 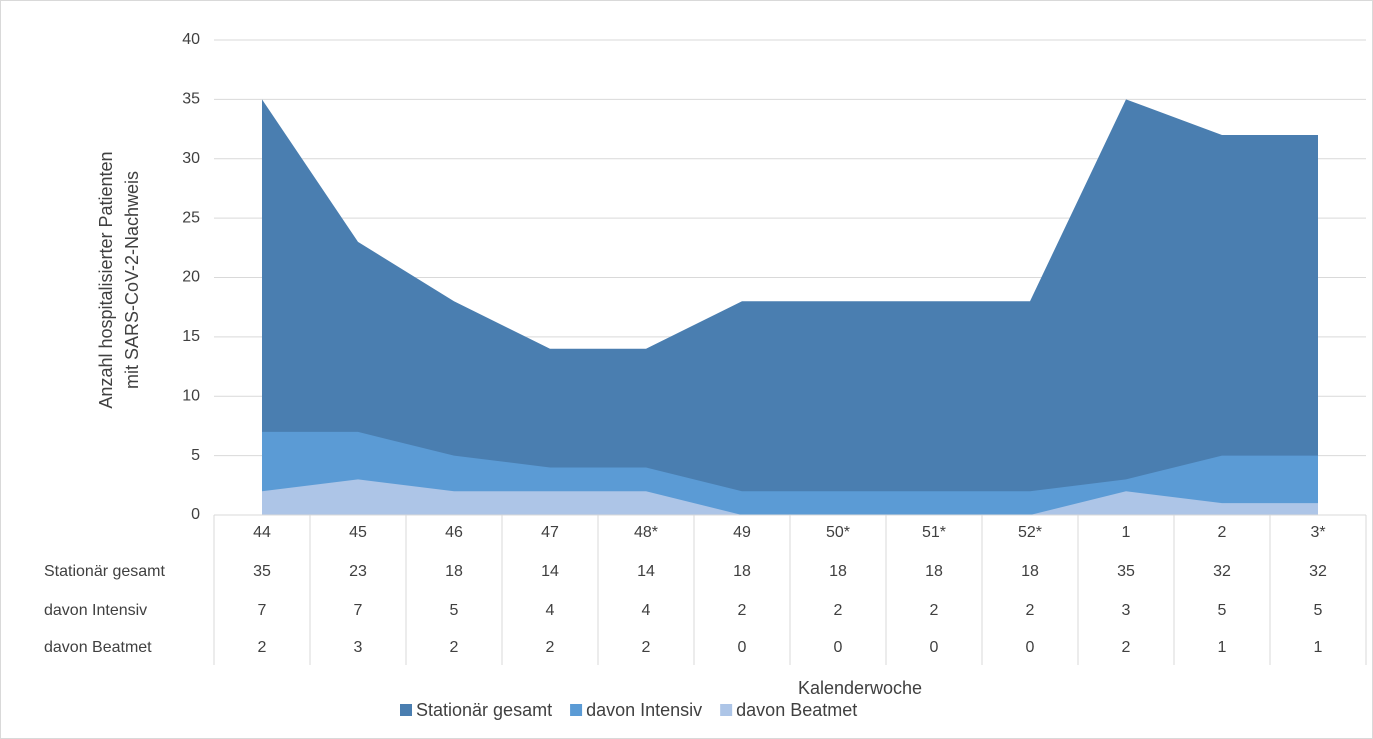 What do you see at coordinates (106, 279) in the screenshot?
I see `y-axis-title-line: Anzahl hospitalisierter Patienten` at bounding box center [106, 279].